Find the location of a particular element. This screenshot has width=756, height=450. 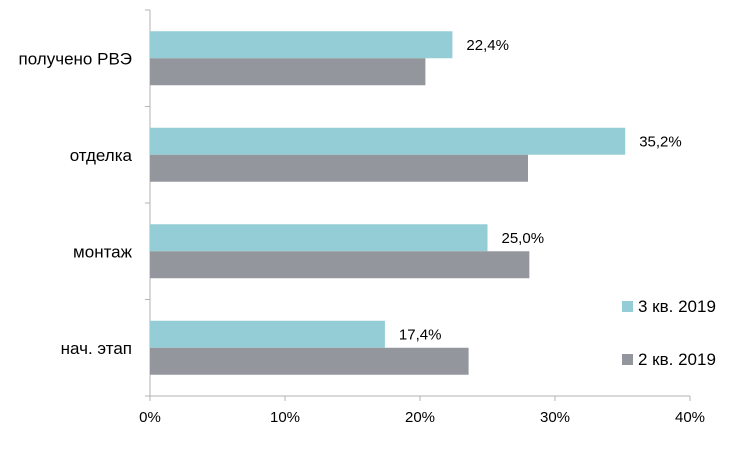

category-label: отделка is located at coordinates (101, 155).